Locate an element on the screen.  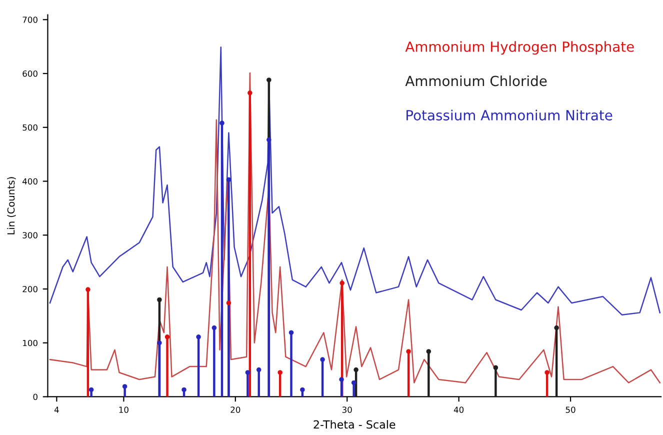
x-tick-label: 4 is located at coordinates (56, 409).